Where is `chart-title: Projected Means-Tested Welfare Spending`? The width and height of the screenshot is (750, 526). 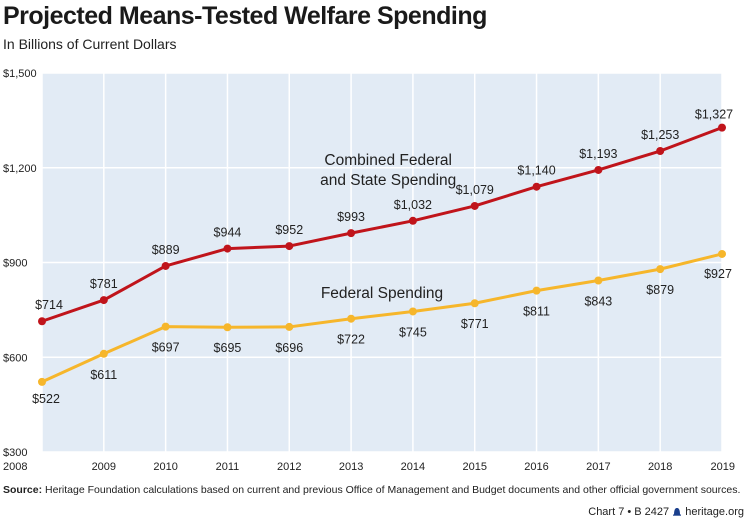 chart-title: Projected Means-Tested Welfare Spending is located at coordinates (245, 16).